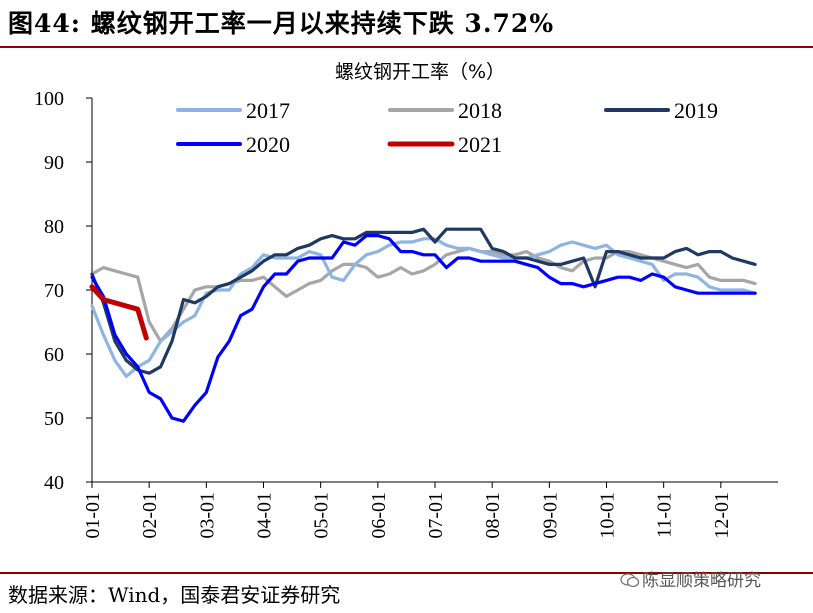 Image resolution: width=813 pixels, height=613 pixels. I want to click on wechat-icon, so click(630, 580).